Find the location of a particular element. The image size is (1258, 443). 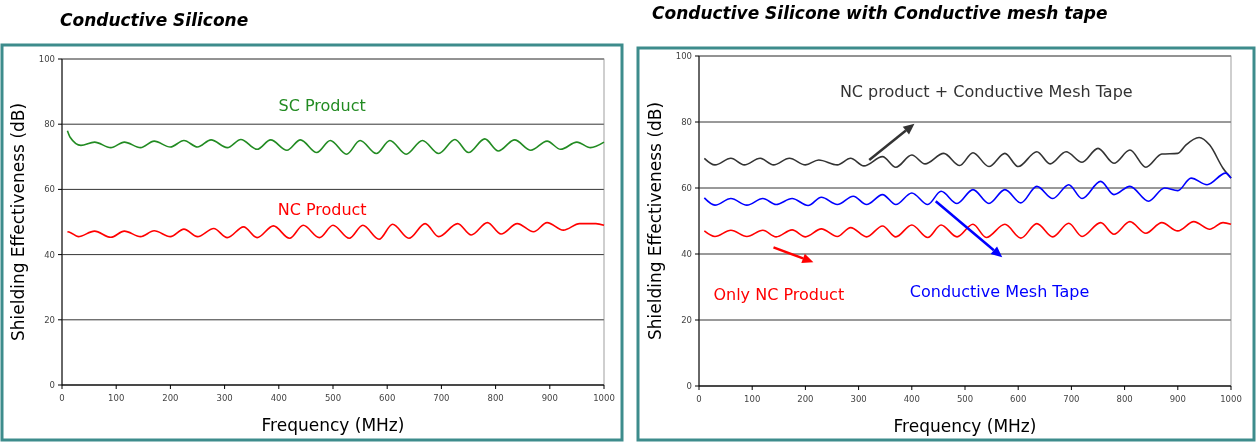

text: Only NC Product is located at coordinates (779, 295).